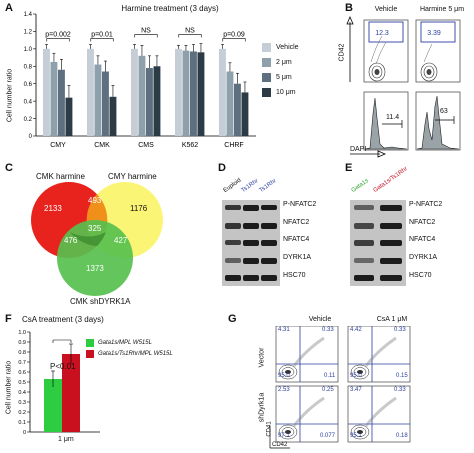 This screenshot has width=474, height=453. Describe the element at coordinates (358, 149) in the screenshot. I see `panel-b-xlabel: DAPI` at that location.